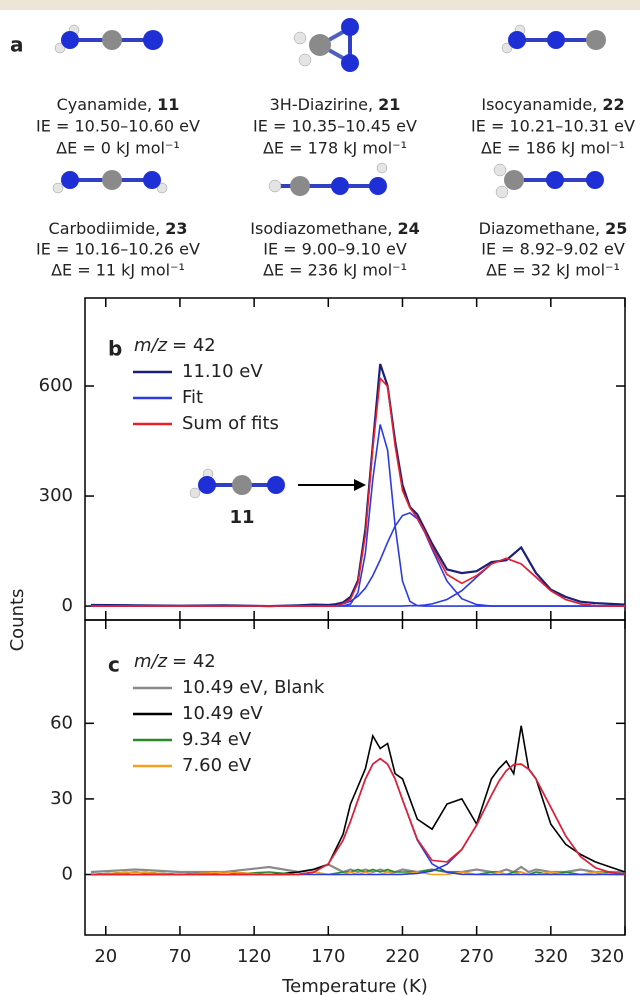 Image resolution: width=640 pixels, height=995 pixels. What do you see at coordinates (222, 371) in the screenshot?
I see `legend-label: 11.10 eV` at bounding box center [222, 371].